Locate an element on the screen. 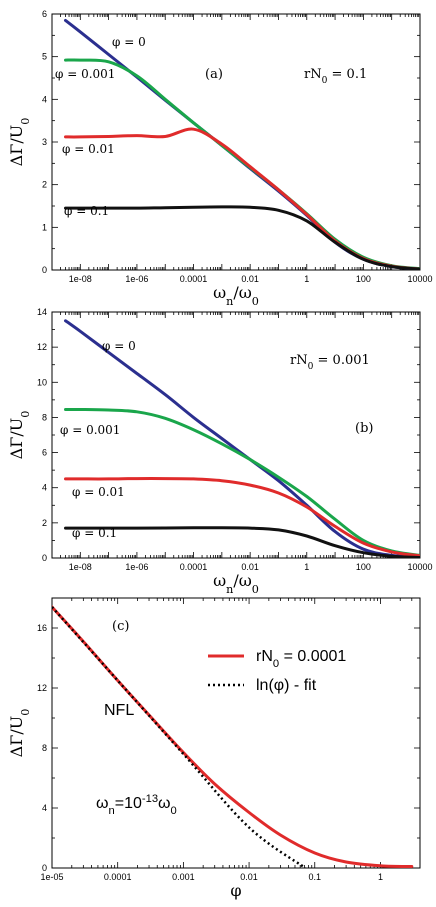 Image resolution: width=436 pixels, height=907 pixels. panel-label: (b) is located at coordinates (364, 428).